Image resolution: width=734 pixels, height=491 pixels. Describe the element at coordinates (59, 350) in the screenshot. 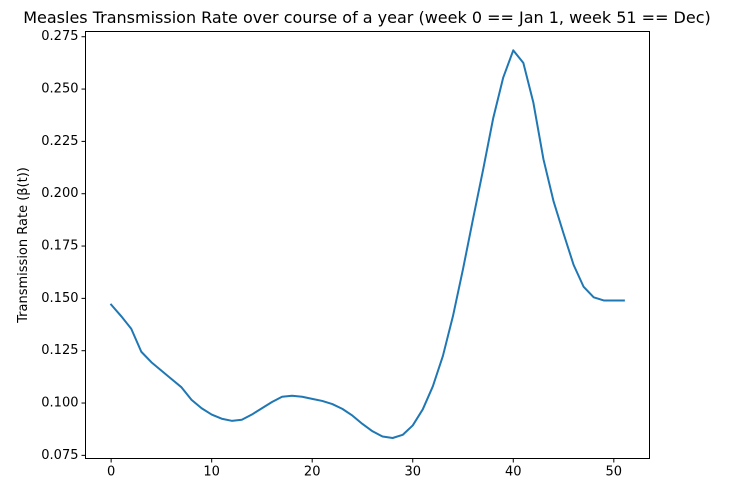

I see `y-tick-label: 0.125` at that location.